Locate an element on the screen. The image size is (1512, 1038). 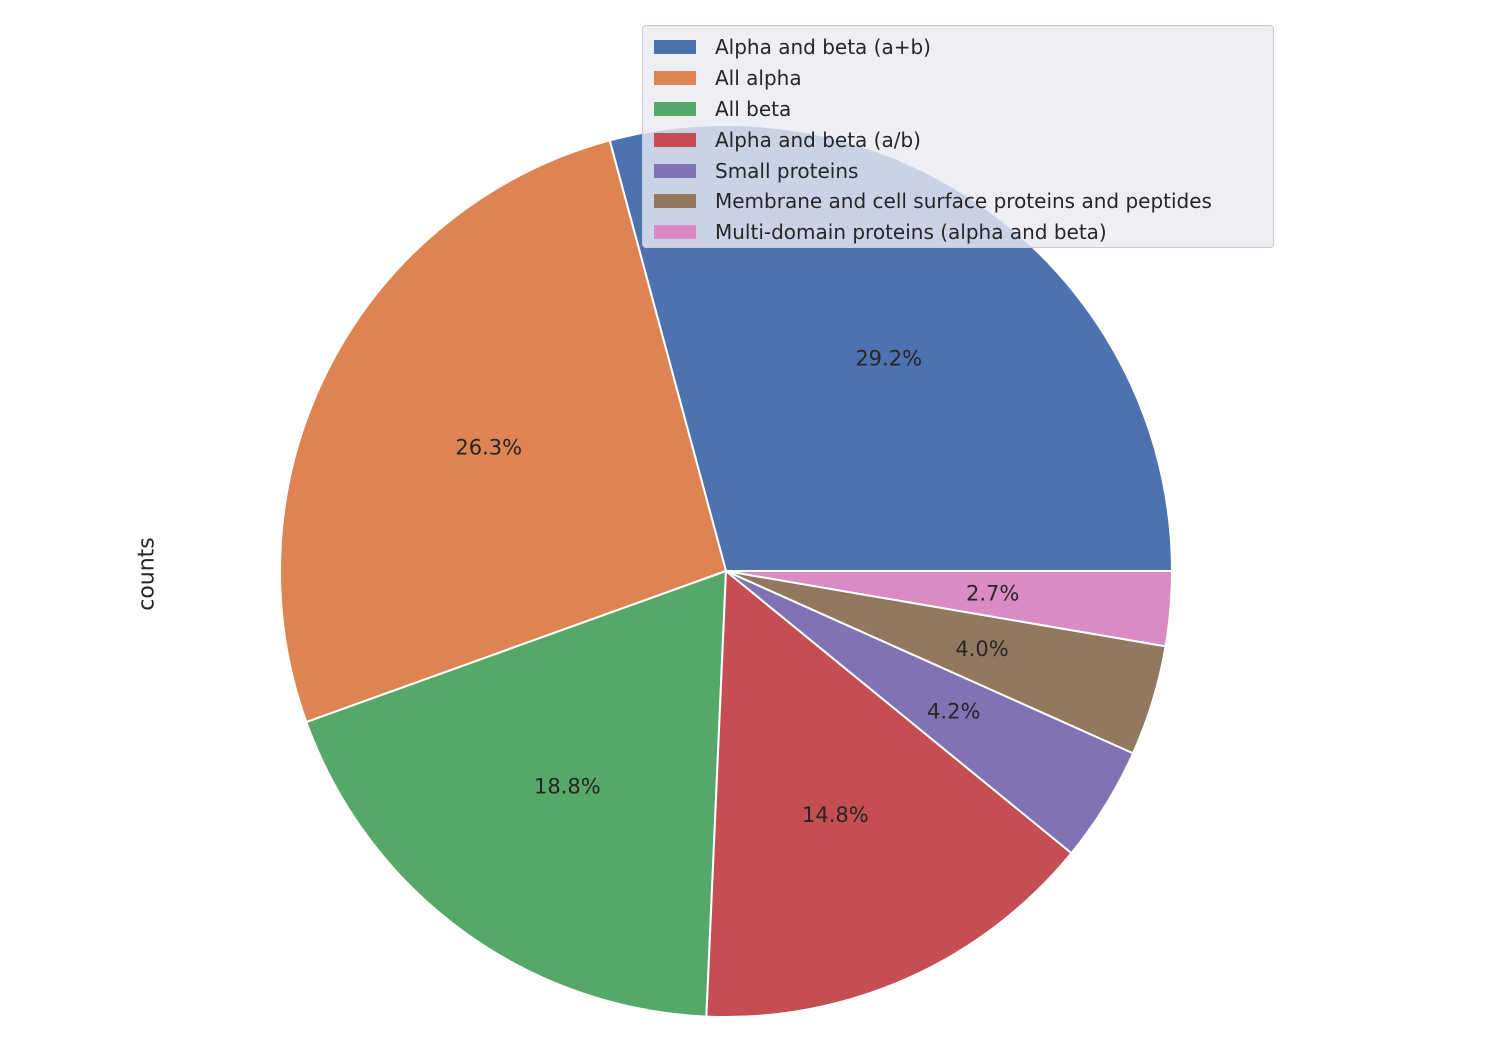
slice-percent-label: 2.7% is located at coordinates (992, 594).